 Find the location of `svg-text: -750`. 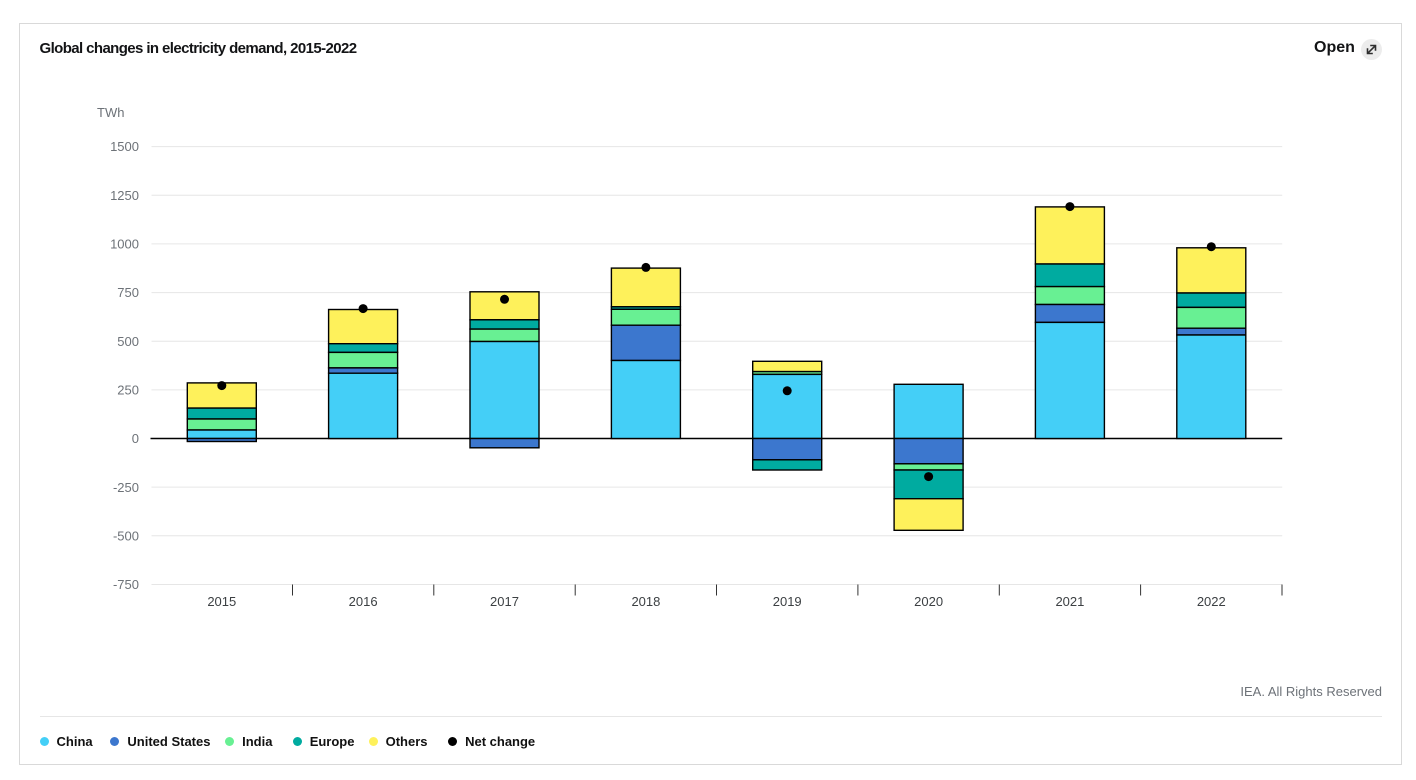

svg-text: -750 is located at coordinates (126, 584).